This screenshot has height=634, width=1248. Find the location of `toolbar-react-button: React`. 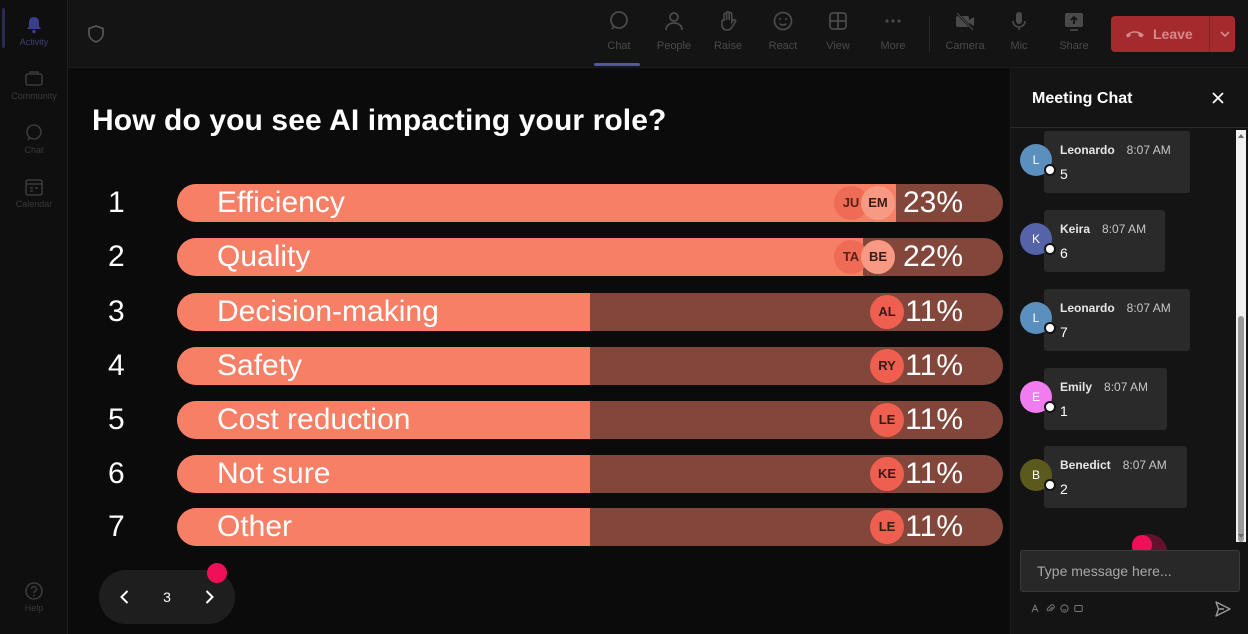

toolbar-react-button: React is located at coordinates (783, 36).